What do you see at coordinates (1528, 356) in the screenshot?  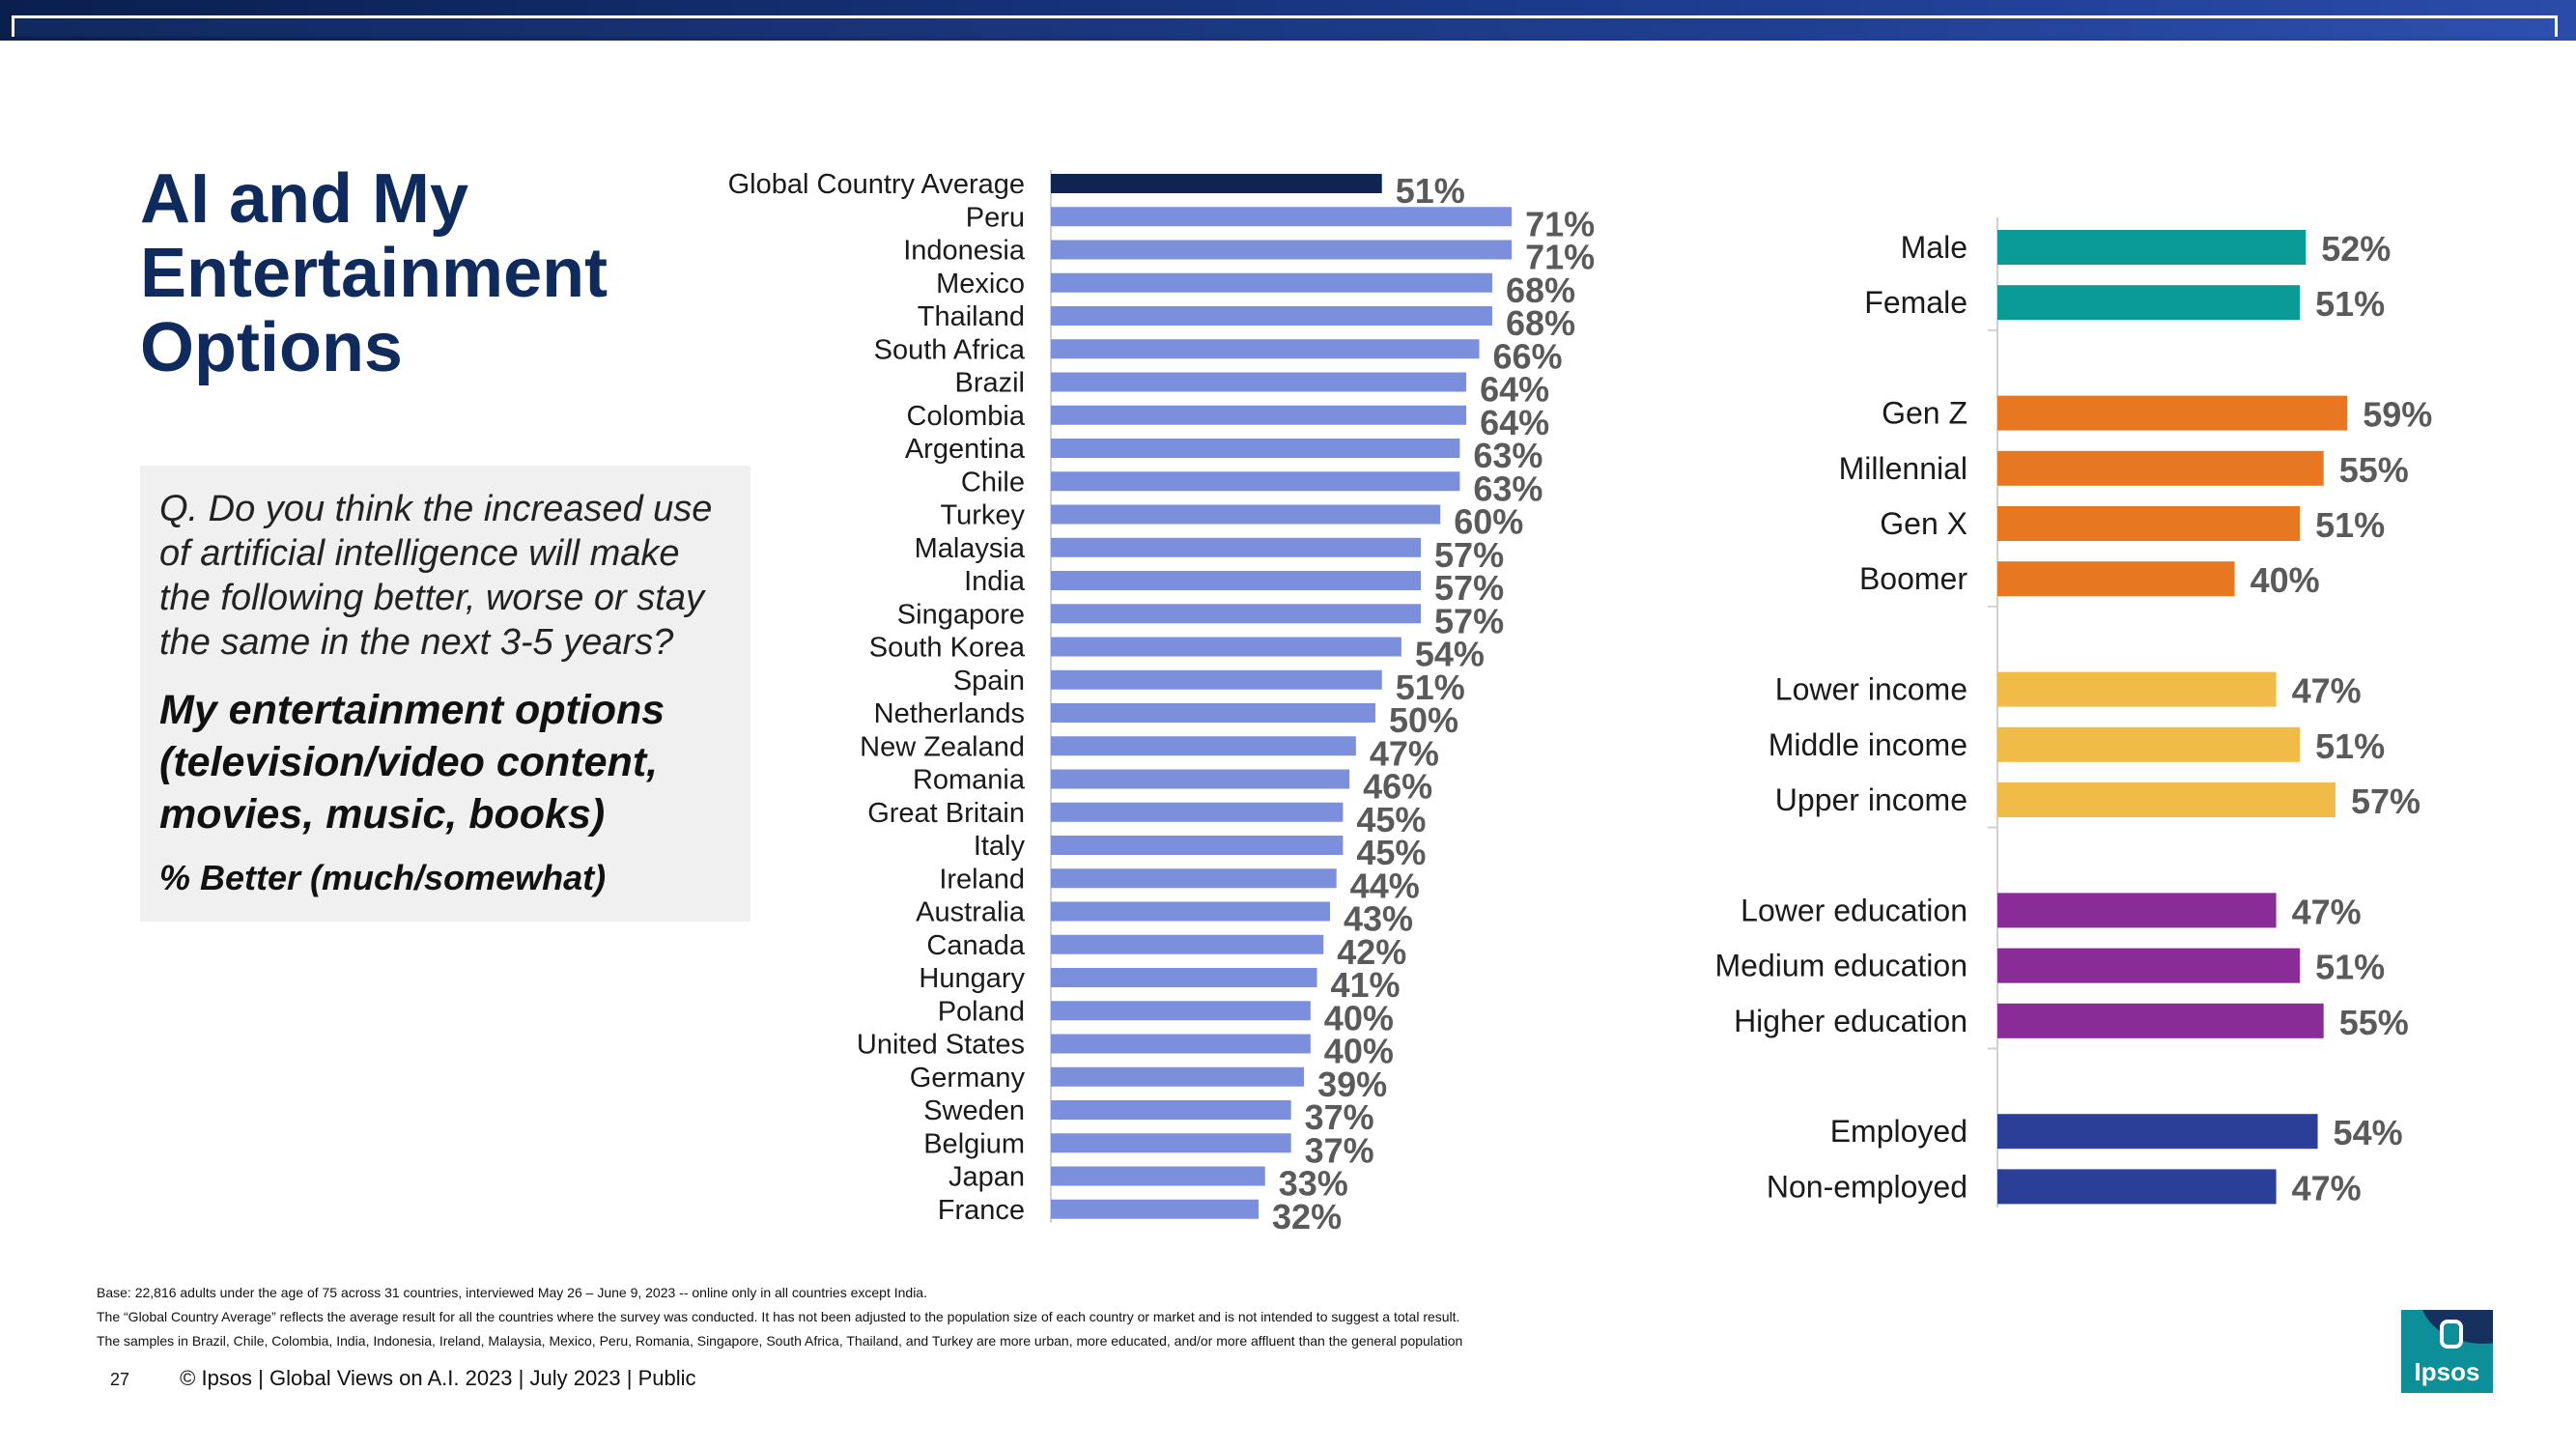 I see `country-value-south-africa: 66%` at bounding box center [1528, 356].